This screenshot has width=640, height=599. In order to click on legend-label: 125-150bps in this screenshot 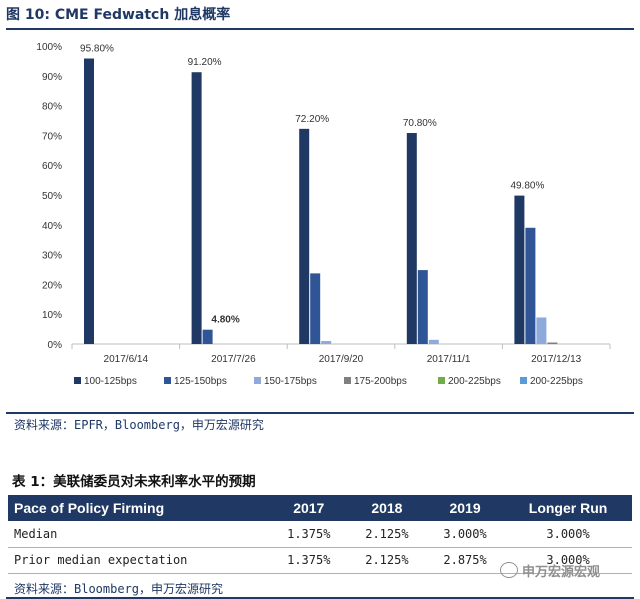, I will do `click(200, 381)`.